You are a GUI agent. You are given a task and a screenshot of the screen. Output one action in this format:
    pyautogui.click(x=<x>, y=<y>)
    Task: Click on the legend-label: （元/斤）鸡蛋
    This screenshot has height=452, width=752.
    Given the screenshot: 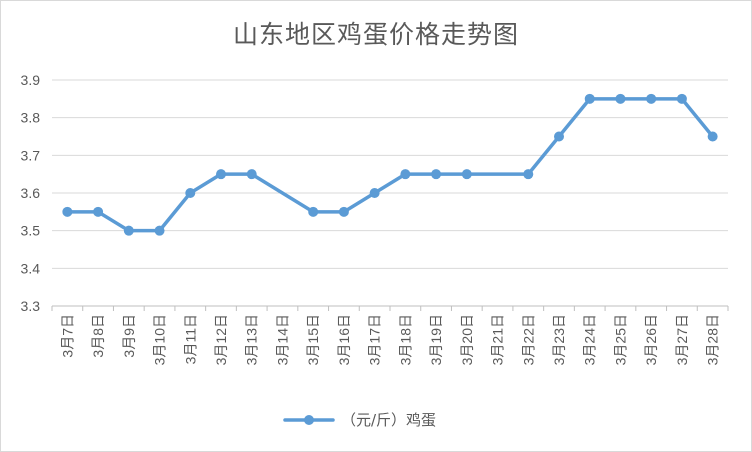 What is the action you would take?
    pyautogui.click(x=388, y=420)
    